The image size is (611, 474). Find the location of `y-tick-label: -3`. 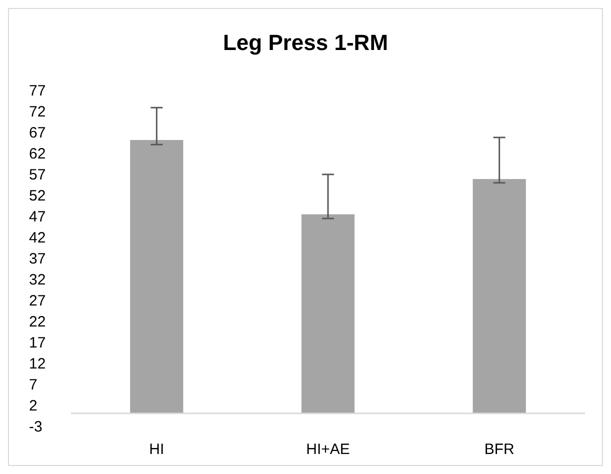

y-tick-label: -3 is located at coordinates (35, 427).